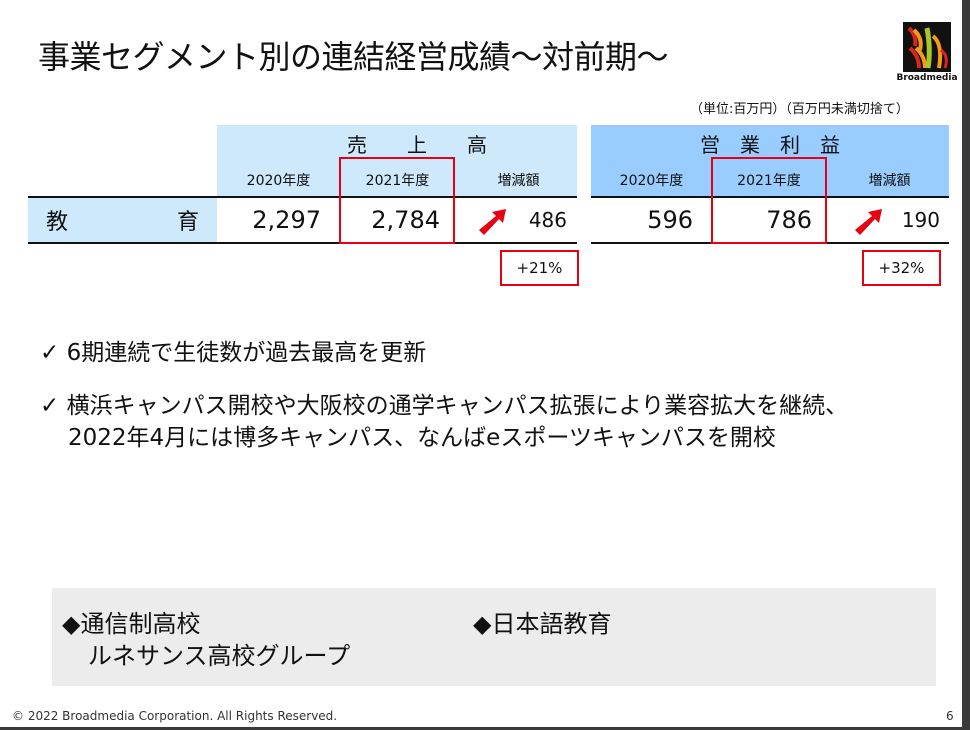 The image size is (970, 730). Describe the element at coordinates (57, 222) in the screenshot. I see `row-label-char: 教` at that location.